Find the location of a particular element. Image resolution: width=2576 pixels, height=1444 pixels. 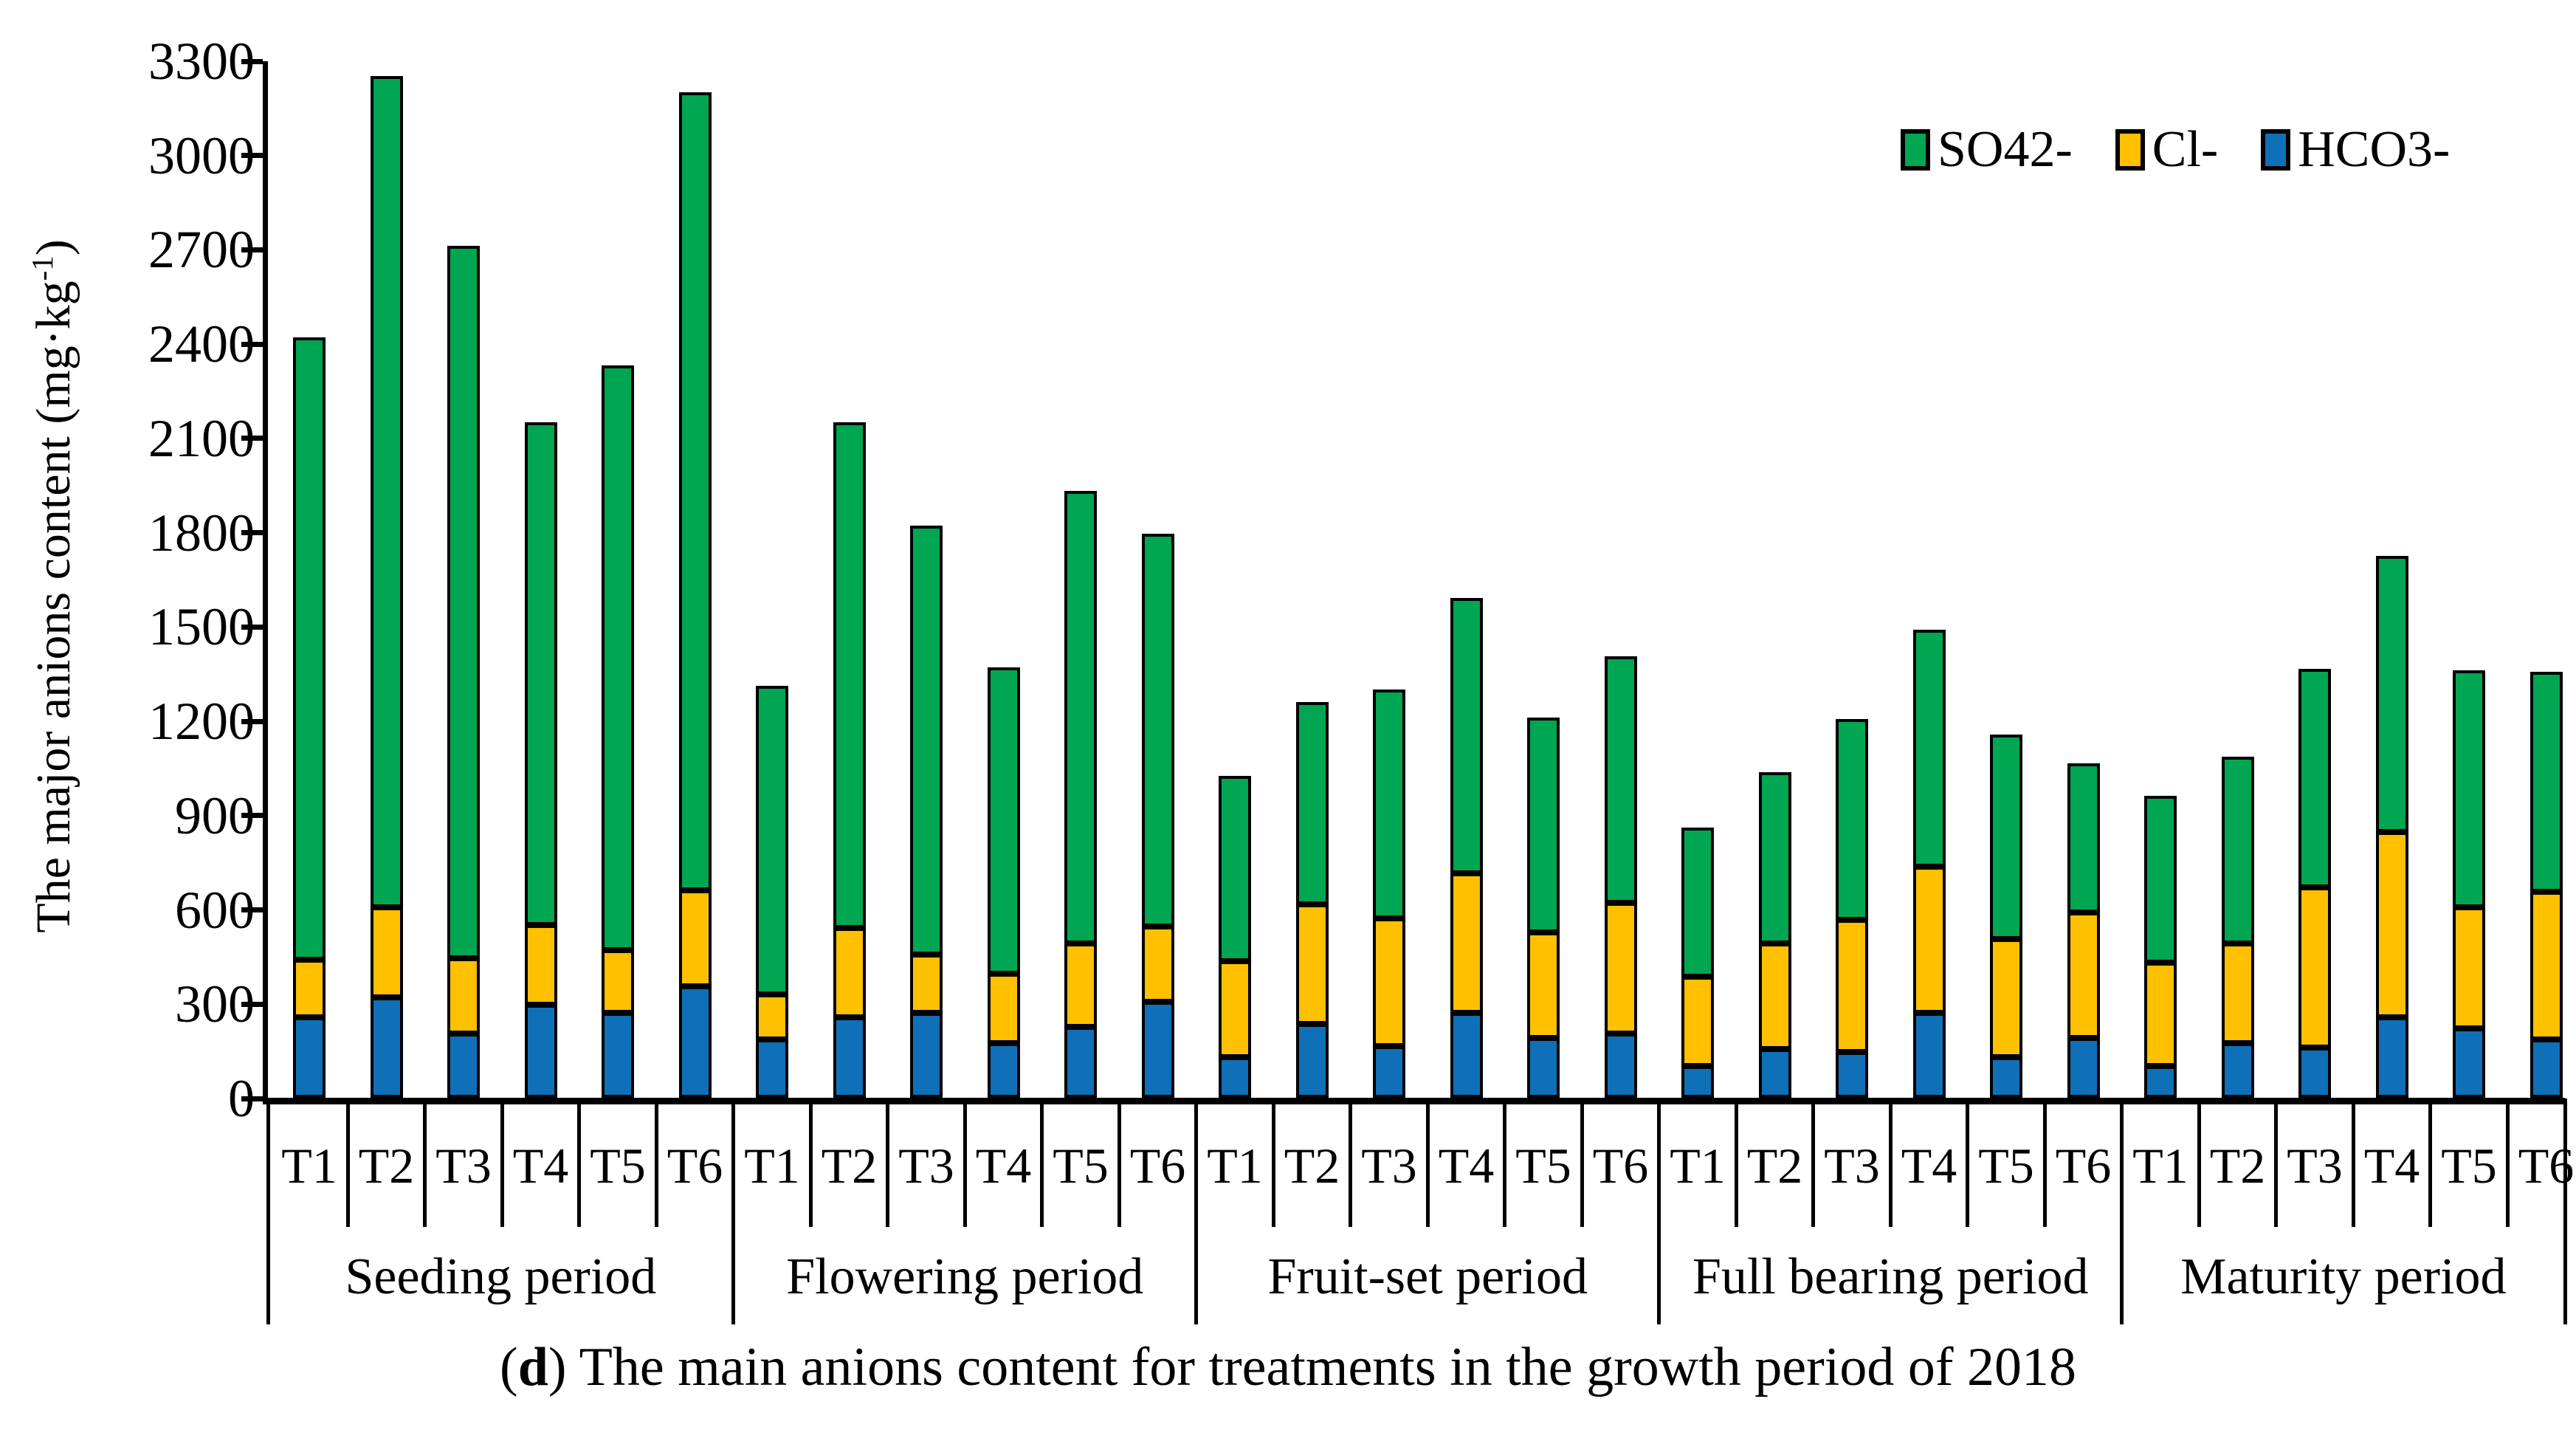

y-axis-tick-label: 0 is located at coordinates (241, 1098).